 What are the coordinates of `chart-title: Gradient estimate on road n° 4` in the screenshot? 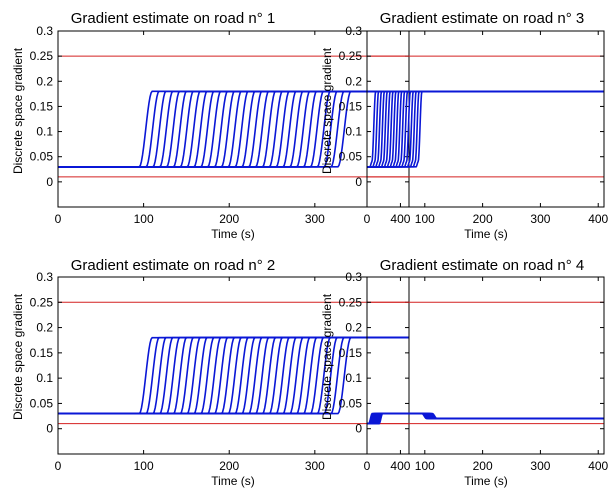 It's located at (482, 265).